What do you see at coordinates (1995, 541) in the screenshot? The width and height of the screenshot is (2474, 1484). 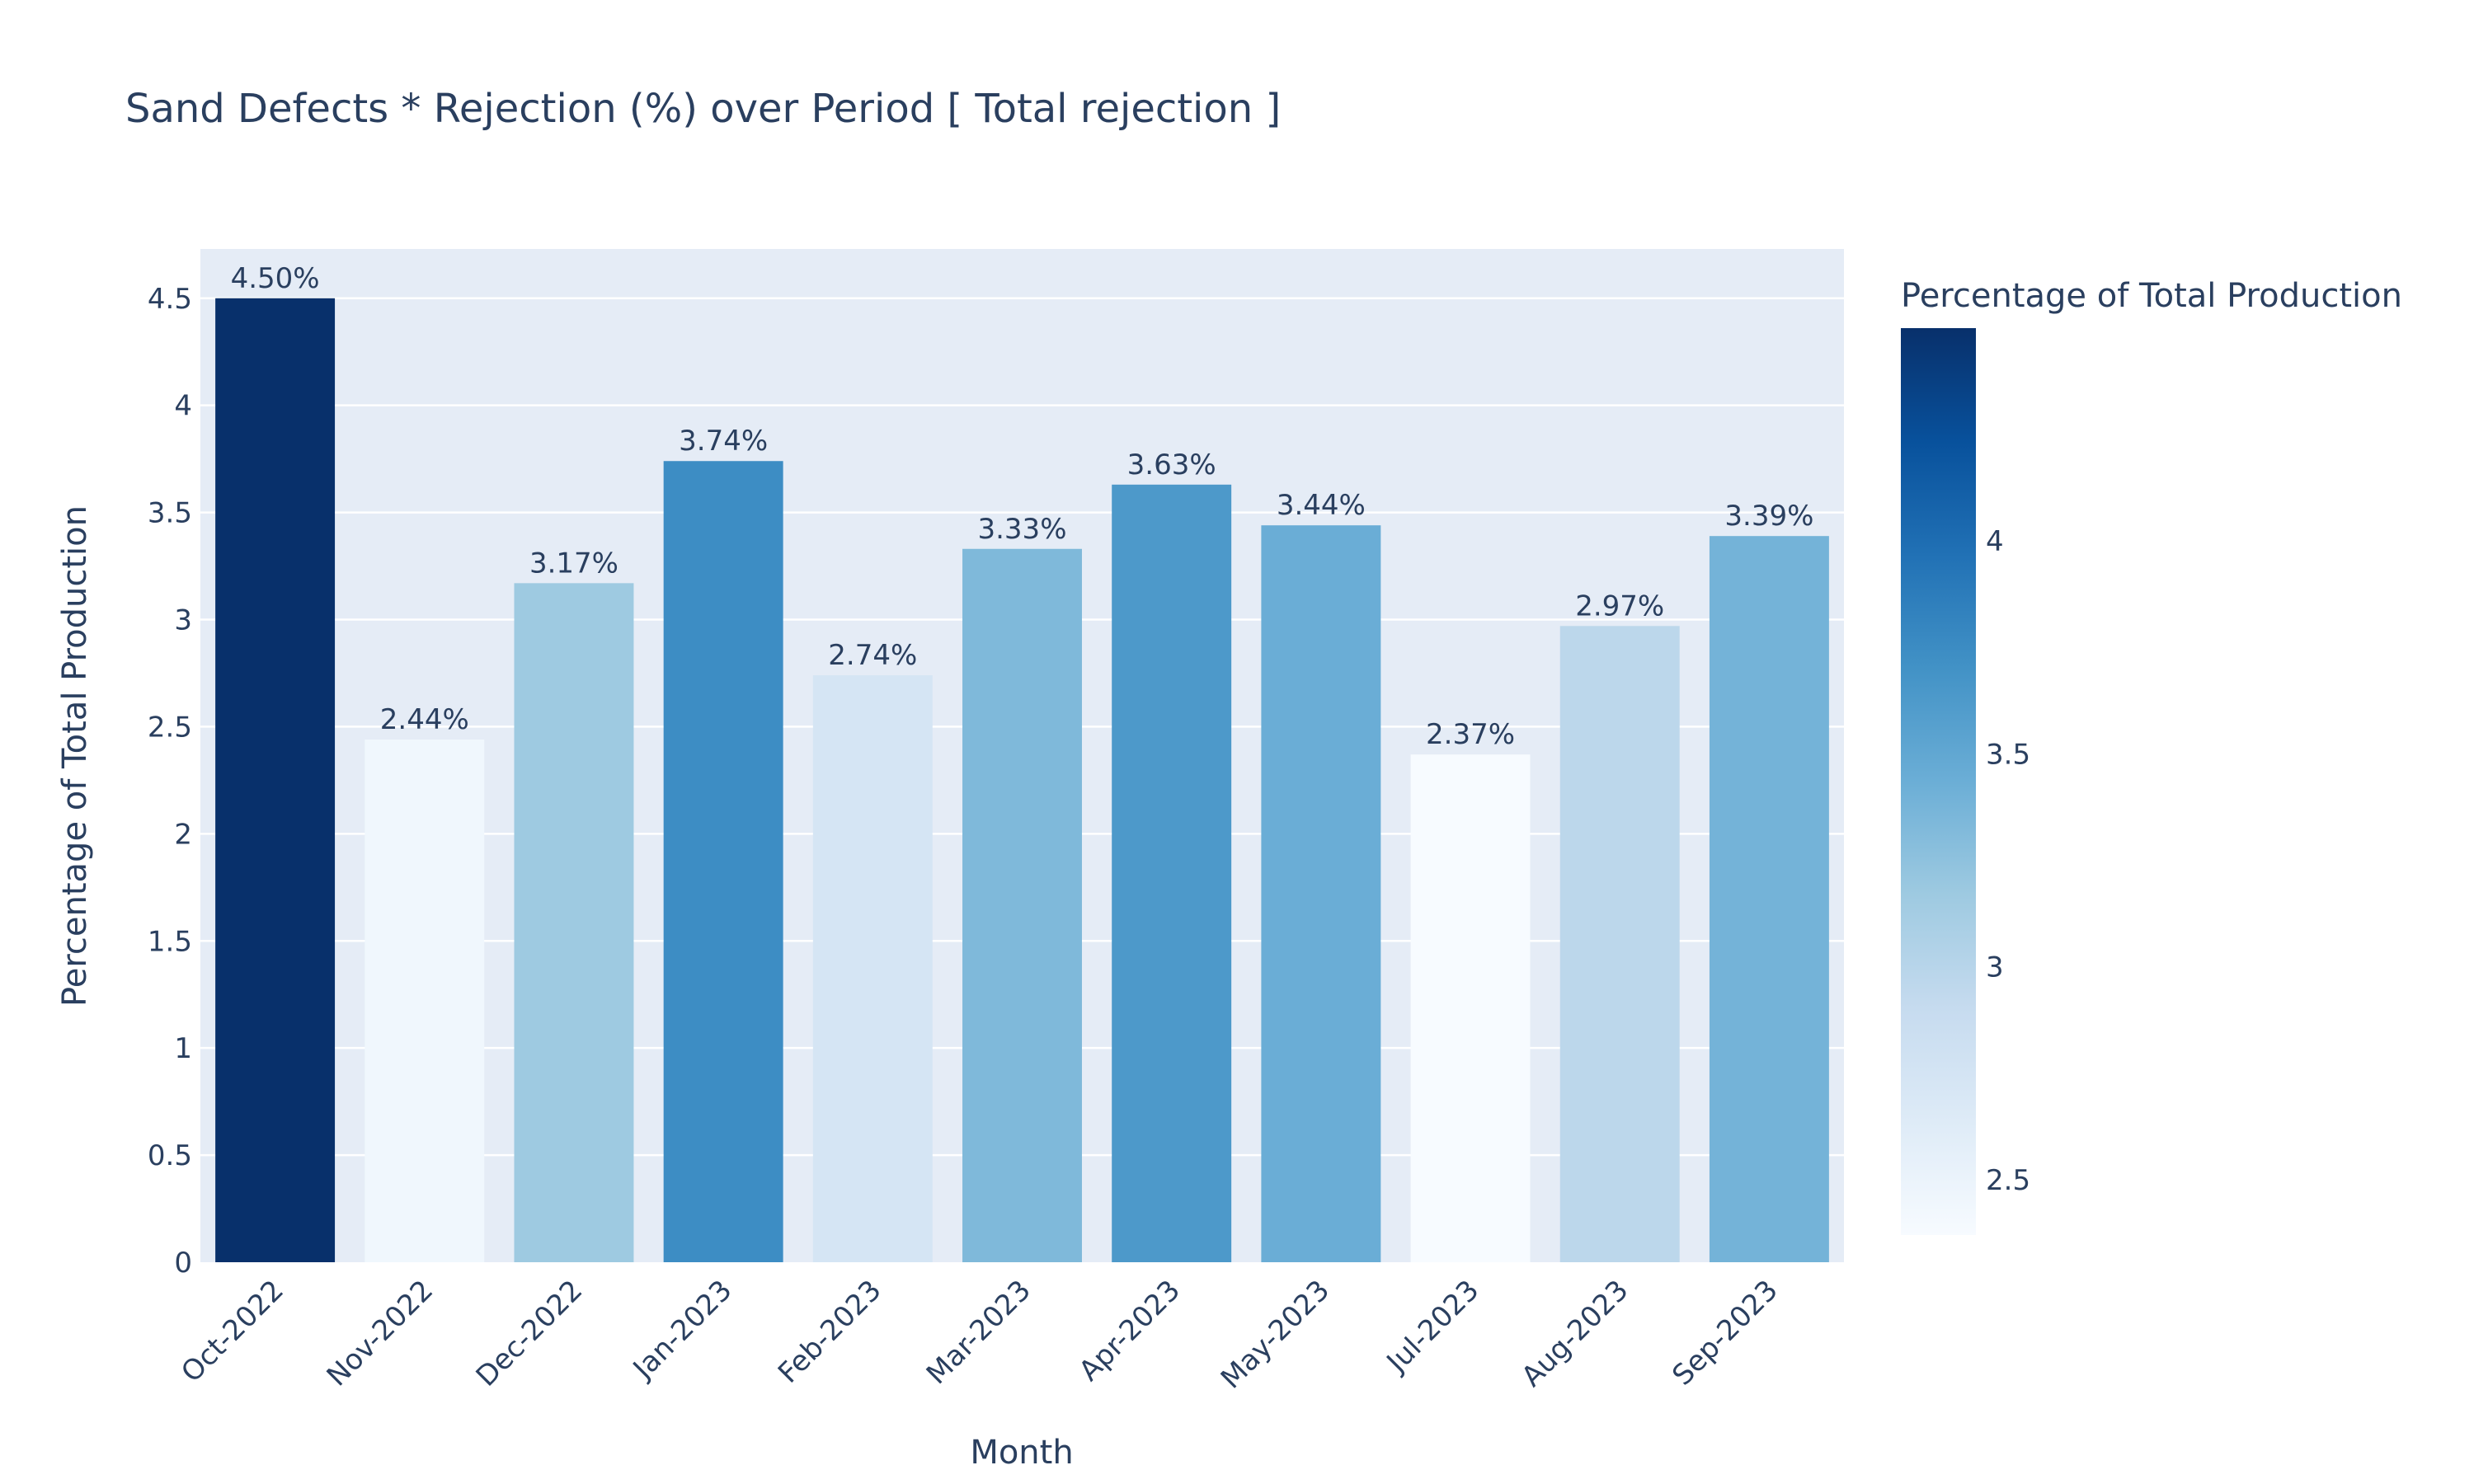 I see `colorbar-tick-label: 4` at bounding box center [1995, 541].